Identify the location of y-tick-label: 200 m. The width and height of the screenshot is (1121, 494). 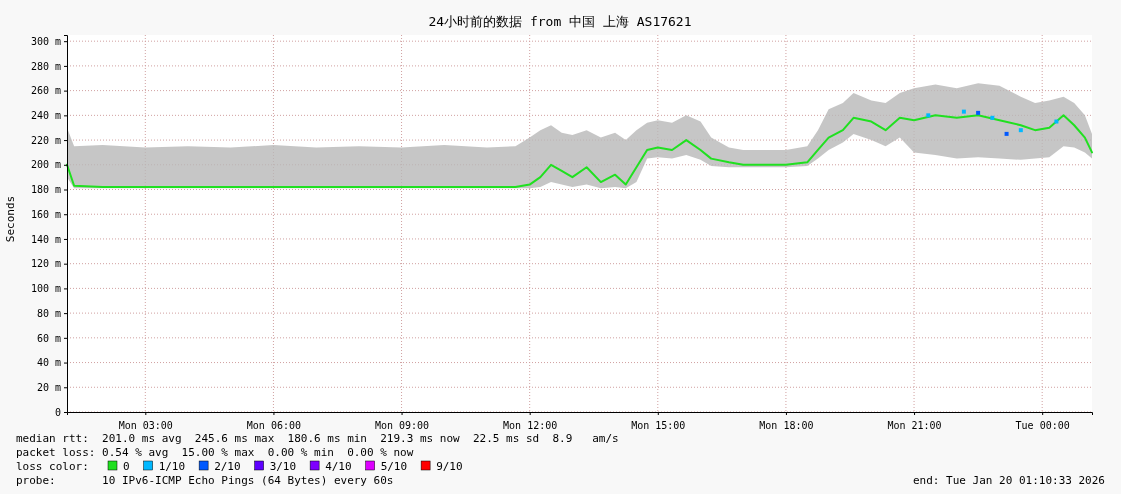
(45, 165).